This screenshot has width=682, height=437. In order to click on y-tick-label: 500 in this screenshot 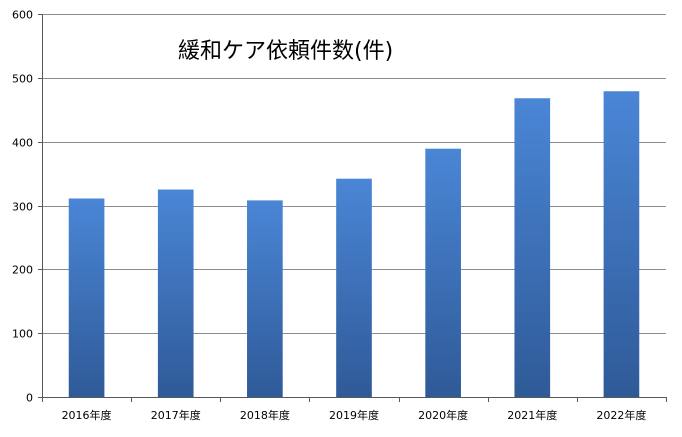, I will do `click(22, 79)`.